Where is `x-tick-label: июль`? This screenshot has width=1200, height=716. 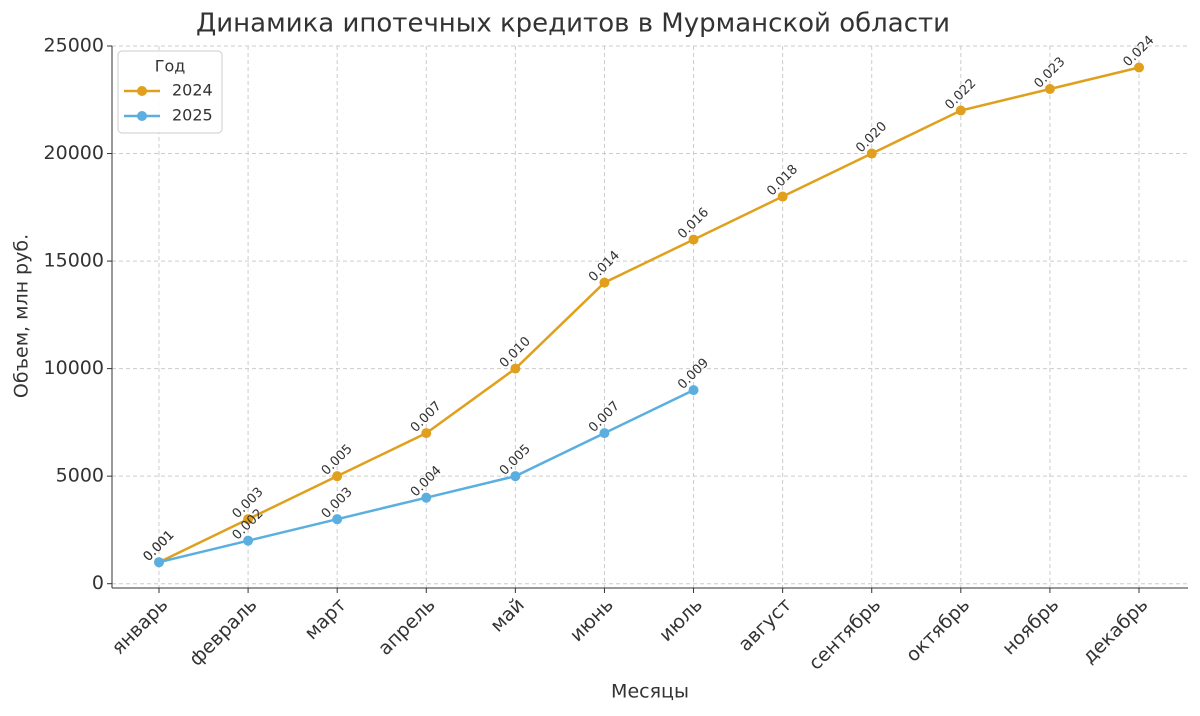 x-tick-label: июль is located at coordinates (681, 620).